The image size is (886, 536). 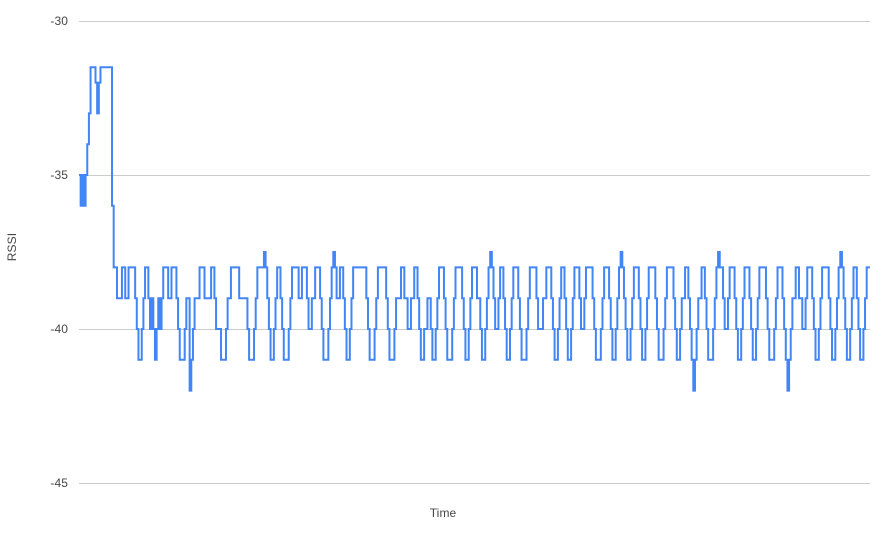 I want to click on y-axis-tick-label-2: -40, so click(x=59, y=328).